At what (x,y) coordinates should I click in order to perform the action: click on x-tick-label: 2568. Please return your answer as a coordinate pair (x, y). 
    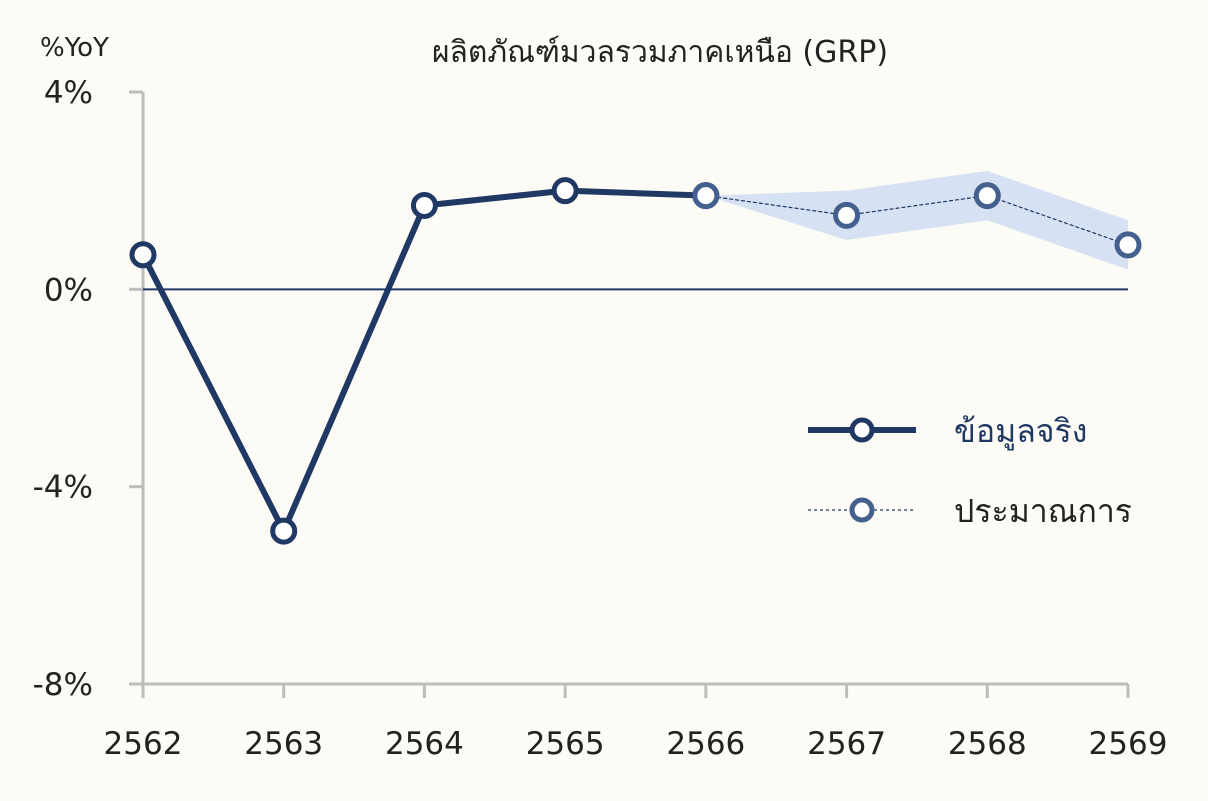
    Looking at the image, I should click on (987, 744).